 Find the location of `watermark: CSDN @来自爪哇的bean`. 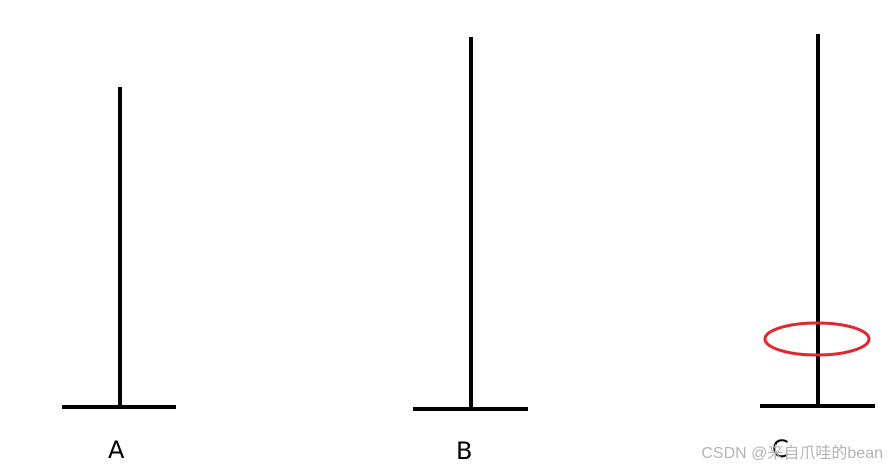

watermark: CSDN @来自爪哇的bean is located at coordinates (792, 453).